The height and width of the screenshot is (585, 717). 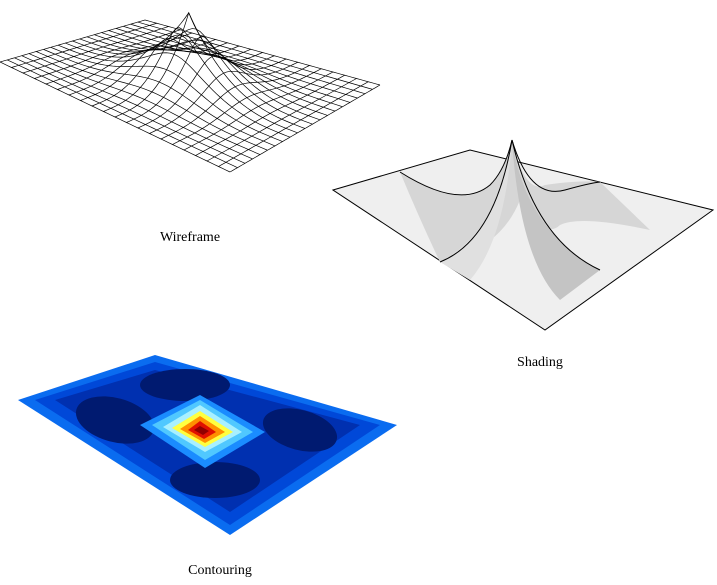 I want to click on wireframe-surface, so click(x=190, y=92).